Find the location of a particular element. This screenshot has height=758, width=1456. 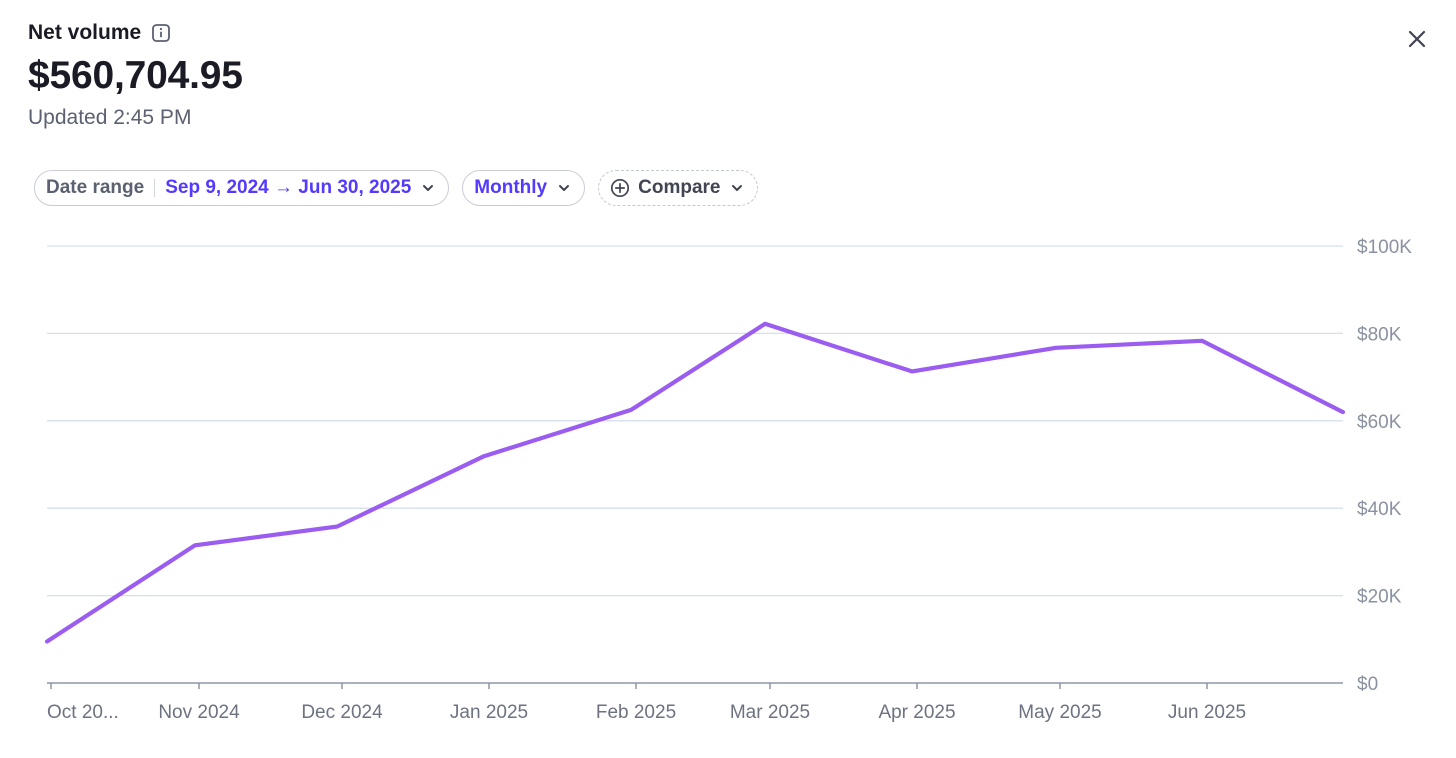

y-tick-label: $20K is located at coordinates (1379, 597).